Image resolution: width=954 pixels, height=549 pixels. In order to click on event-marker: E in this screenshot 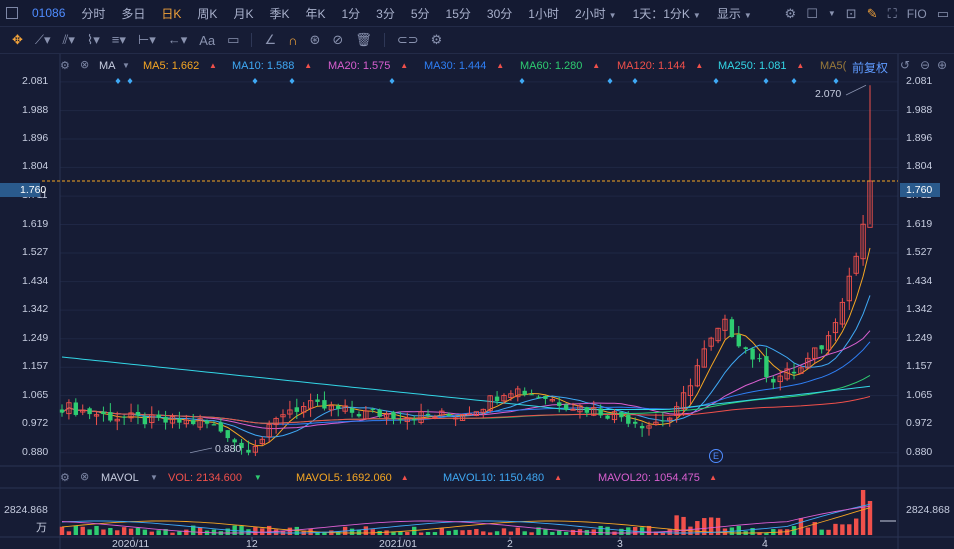, I will do `click(716, 456)`.